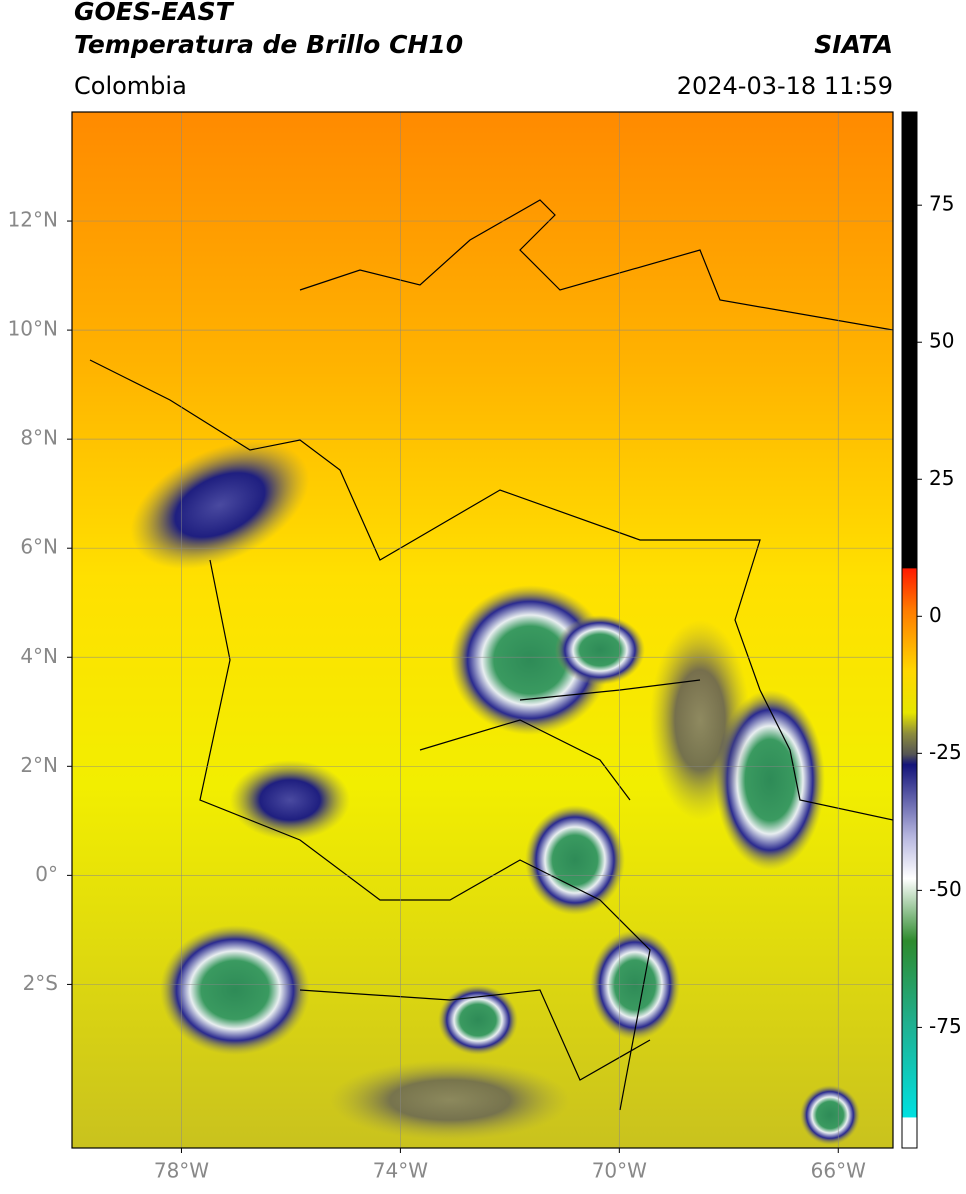 Image resolution: width=966 pixels, height=1194 pixels. What do you see at coordinates (400, 1171) in the screenshot?
I see `x-tick-label: 74°W` at bounding box center [400, 1171].